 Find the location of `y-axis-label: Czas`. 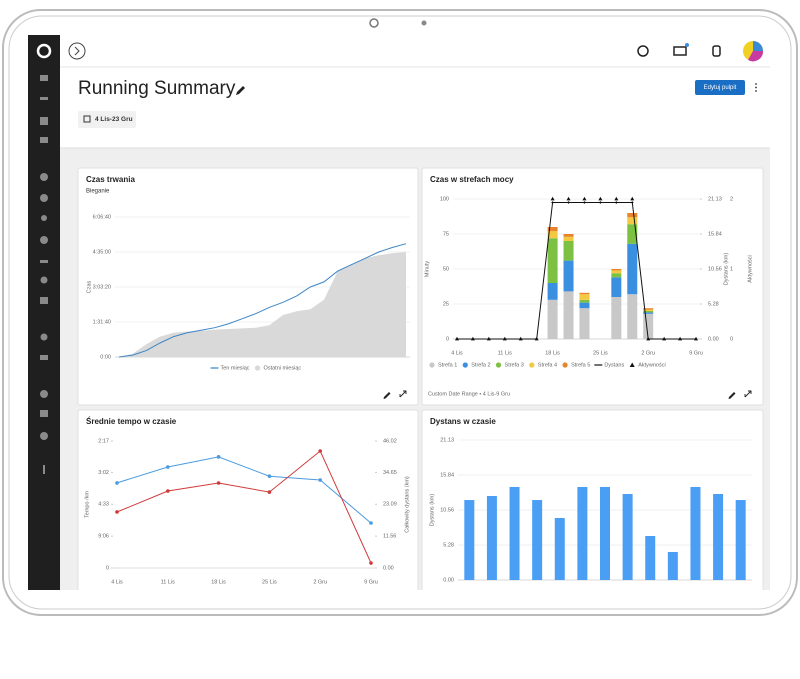

y-axis-label: Czas is located at coordinates (89, 286).